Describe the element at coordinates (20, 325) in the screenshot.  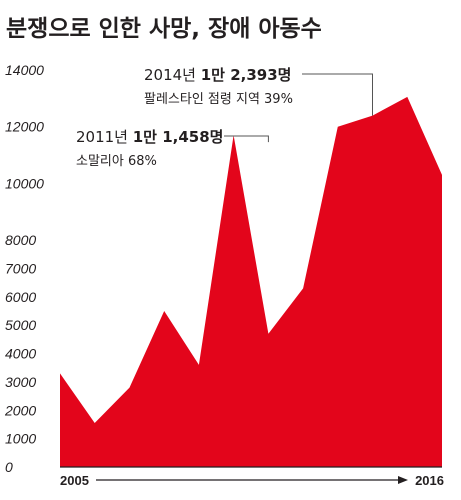
I see `y-tick-label: 5000` at that location.